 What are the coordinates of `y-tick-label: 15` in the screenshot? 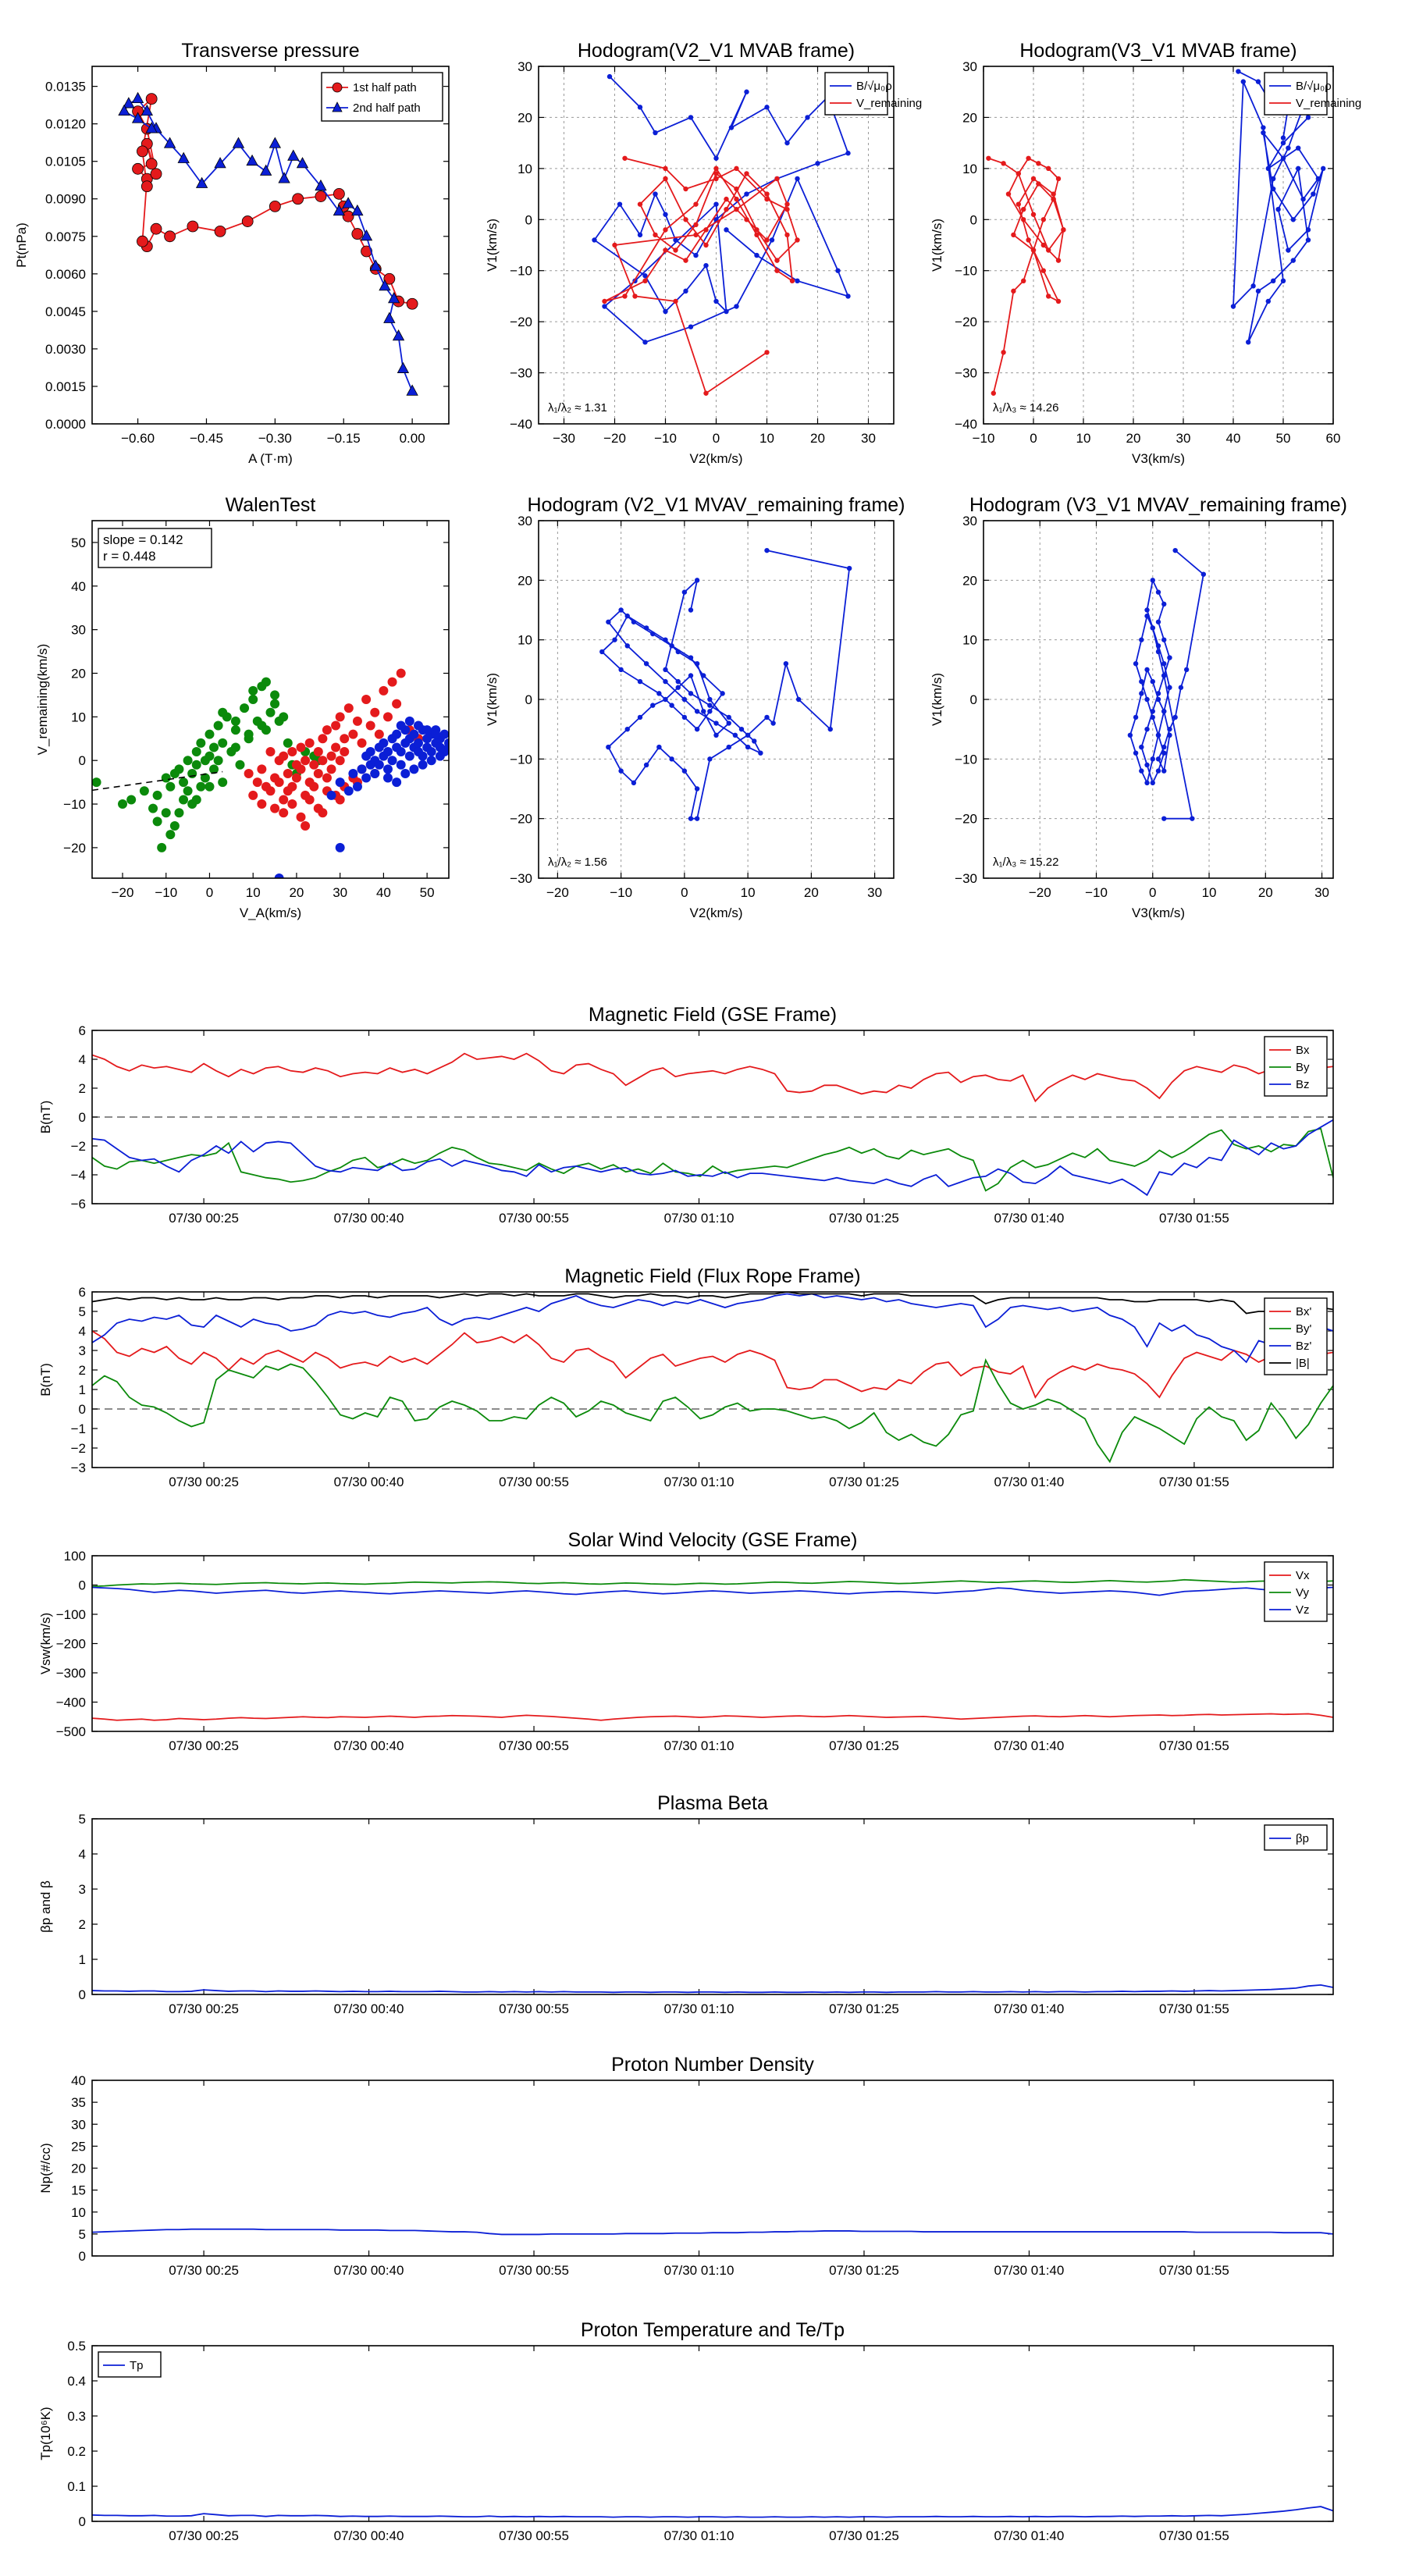 It's located at (78, 2190).